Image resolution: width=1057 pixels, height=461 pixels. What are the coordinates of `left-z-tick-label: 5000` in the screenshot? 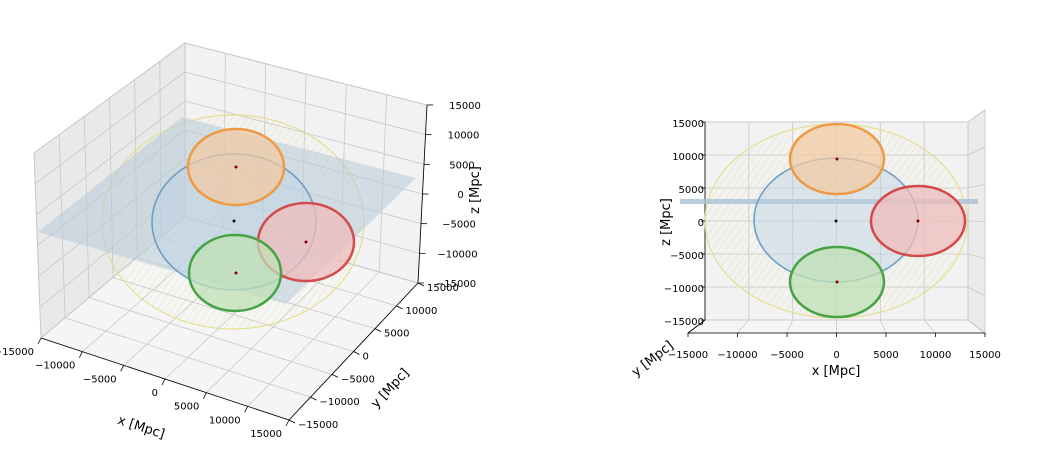 It's located at (461, 165).